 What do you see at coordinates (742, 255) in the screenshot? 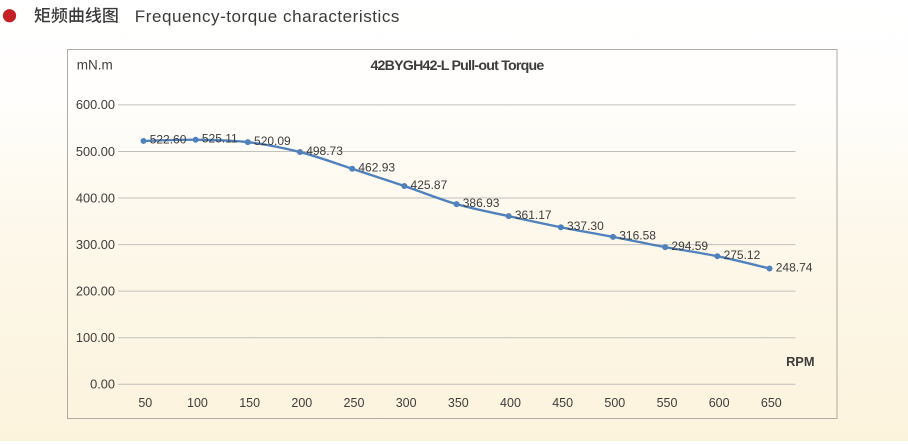
I see `svg-text: 275.12` at bounding box center [742, 255].